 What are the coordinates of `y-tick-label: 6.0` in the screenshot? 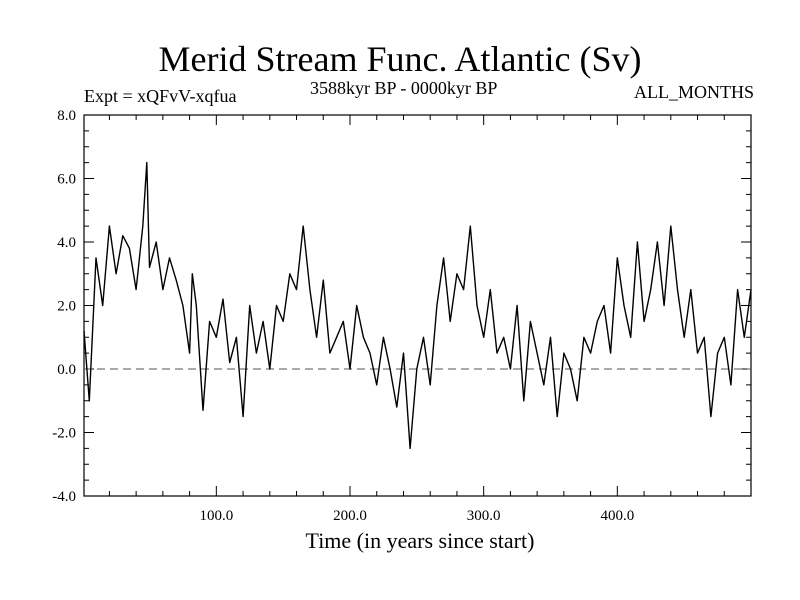 It's located at (66, 180).